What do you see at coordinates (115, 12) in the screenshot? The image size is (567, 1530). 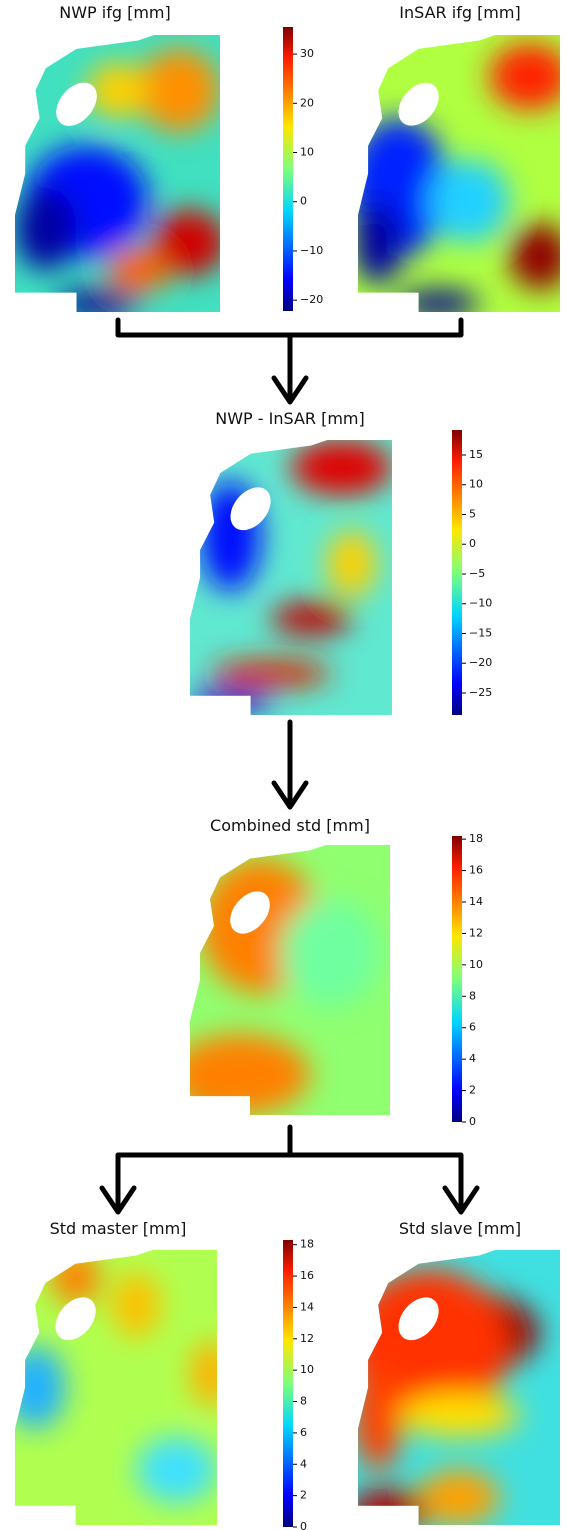 I see `panel-title: NWP ifg [mm]` at bounding box center [115, 12].